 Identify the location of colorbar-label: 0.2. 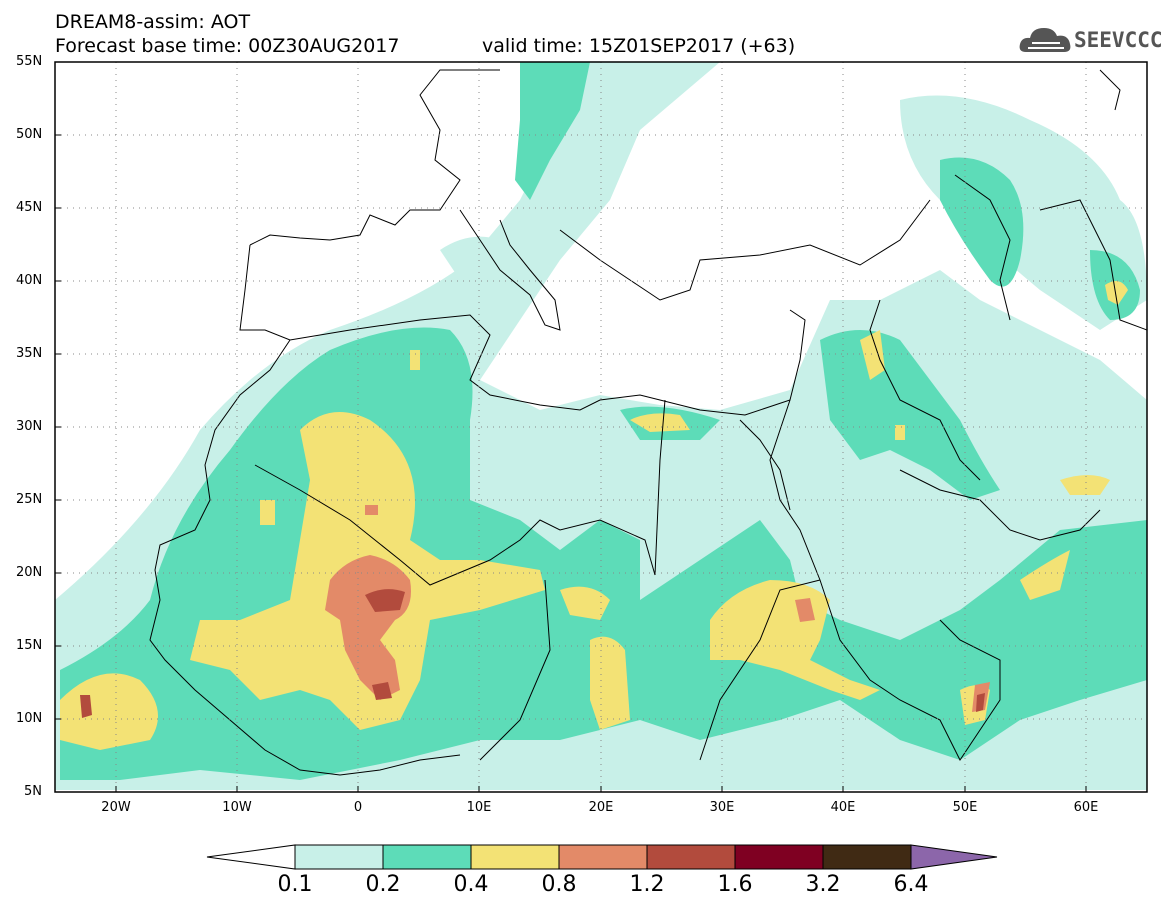
(383, 884).